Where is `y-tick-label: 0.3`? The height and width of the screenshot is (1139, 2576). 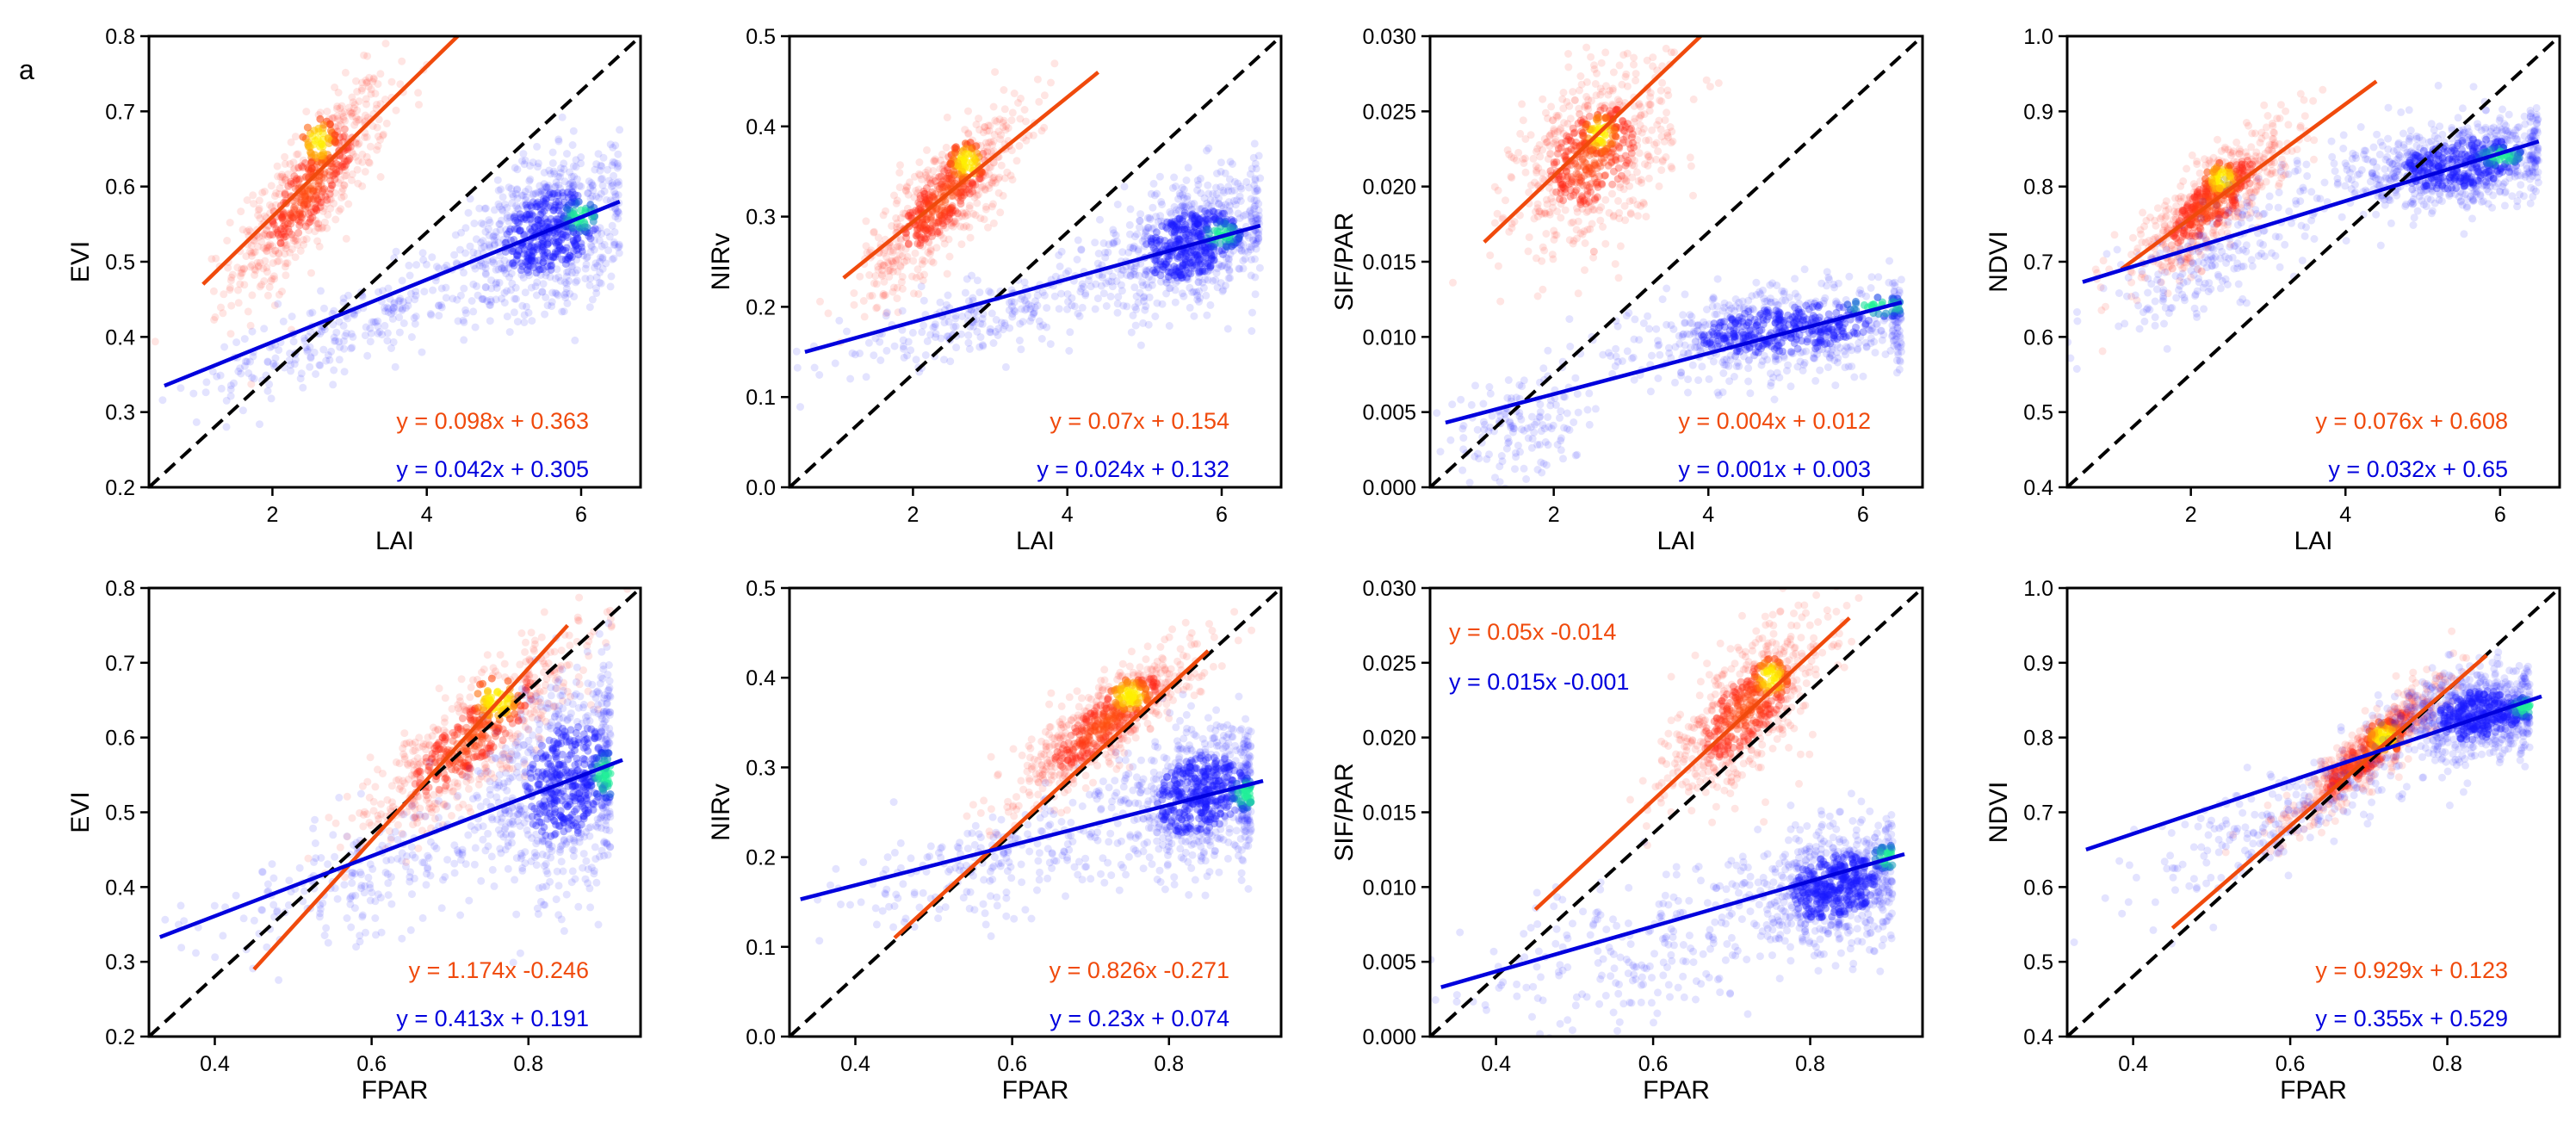 y-tick-label: 0.3 is located at coordinates (761, 218).